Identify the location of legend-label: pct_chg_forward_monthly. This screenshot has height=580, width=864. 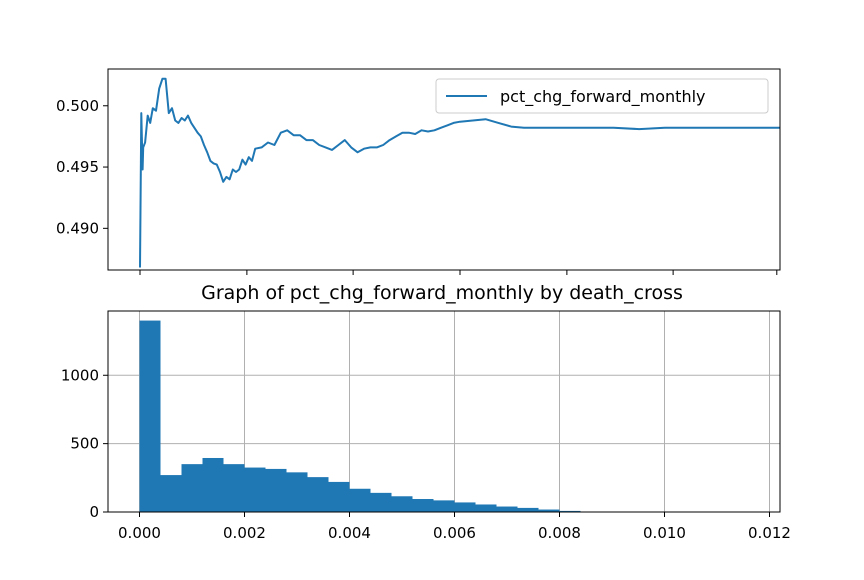
(603, 97).